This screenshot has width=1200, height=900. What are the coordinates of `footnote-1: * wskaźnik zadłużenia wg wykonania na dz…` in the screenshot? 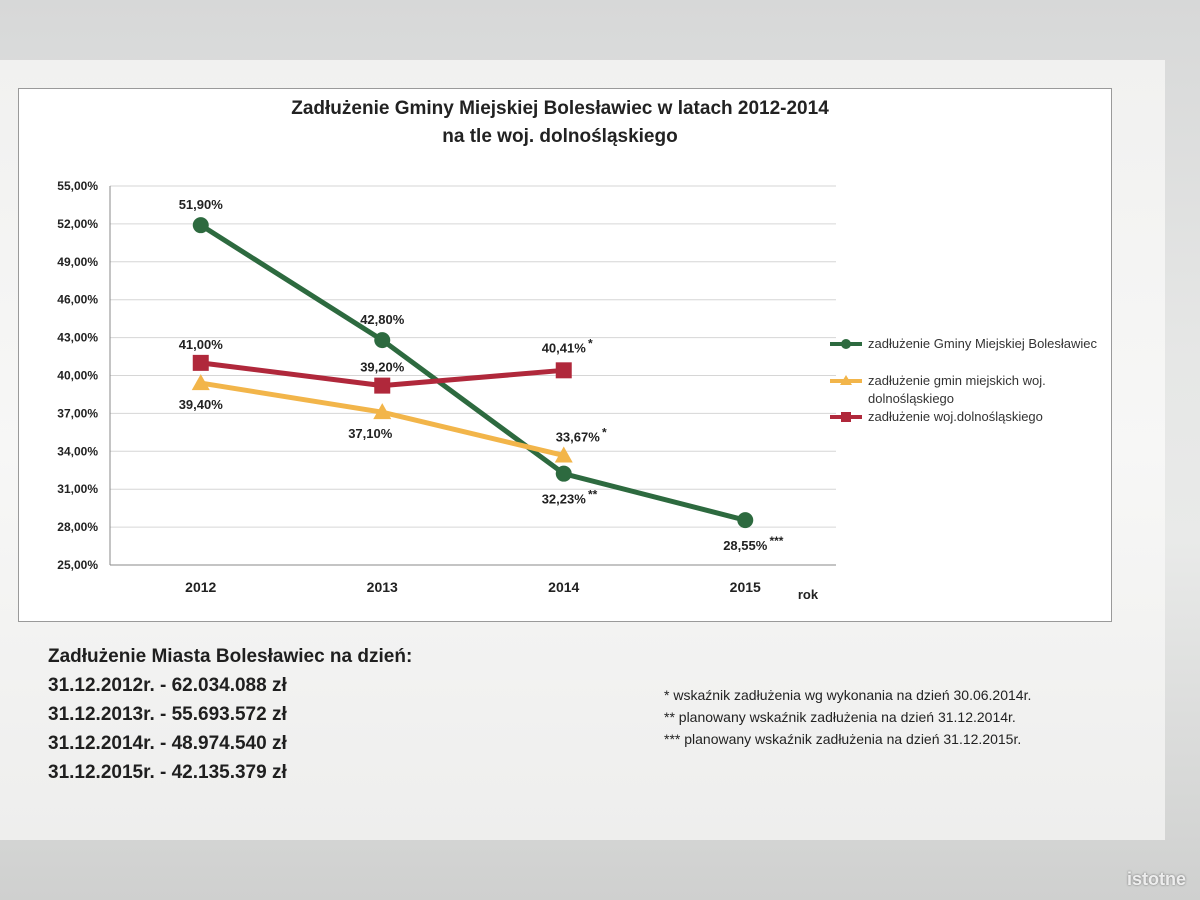 It's located at (848, 695).